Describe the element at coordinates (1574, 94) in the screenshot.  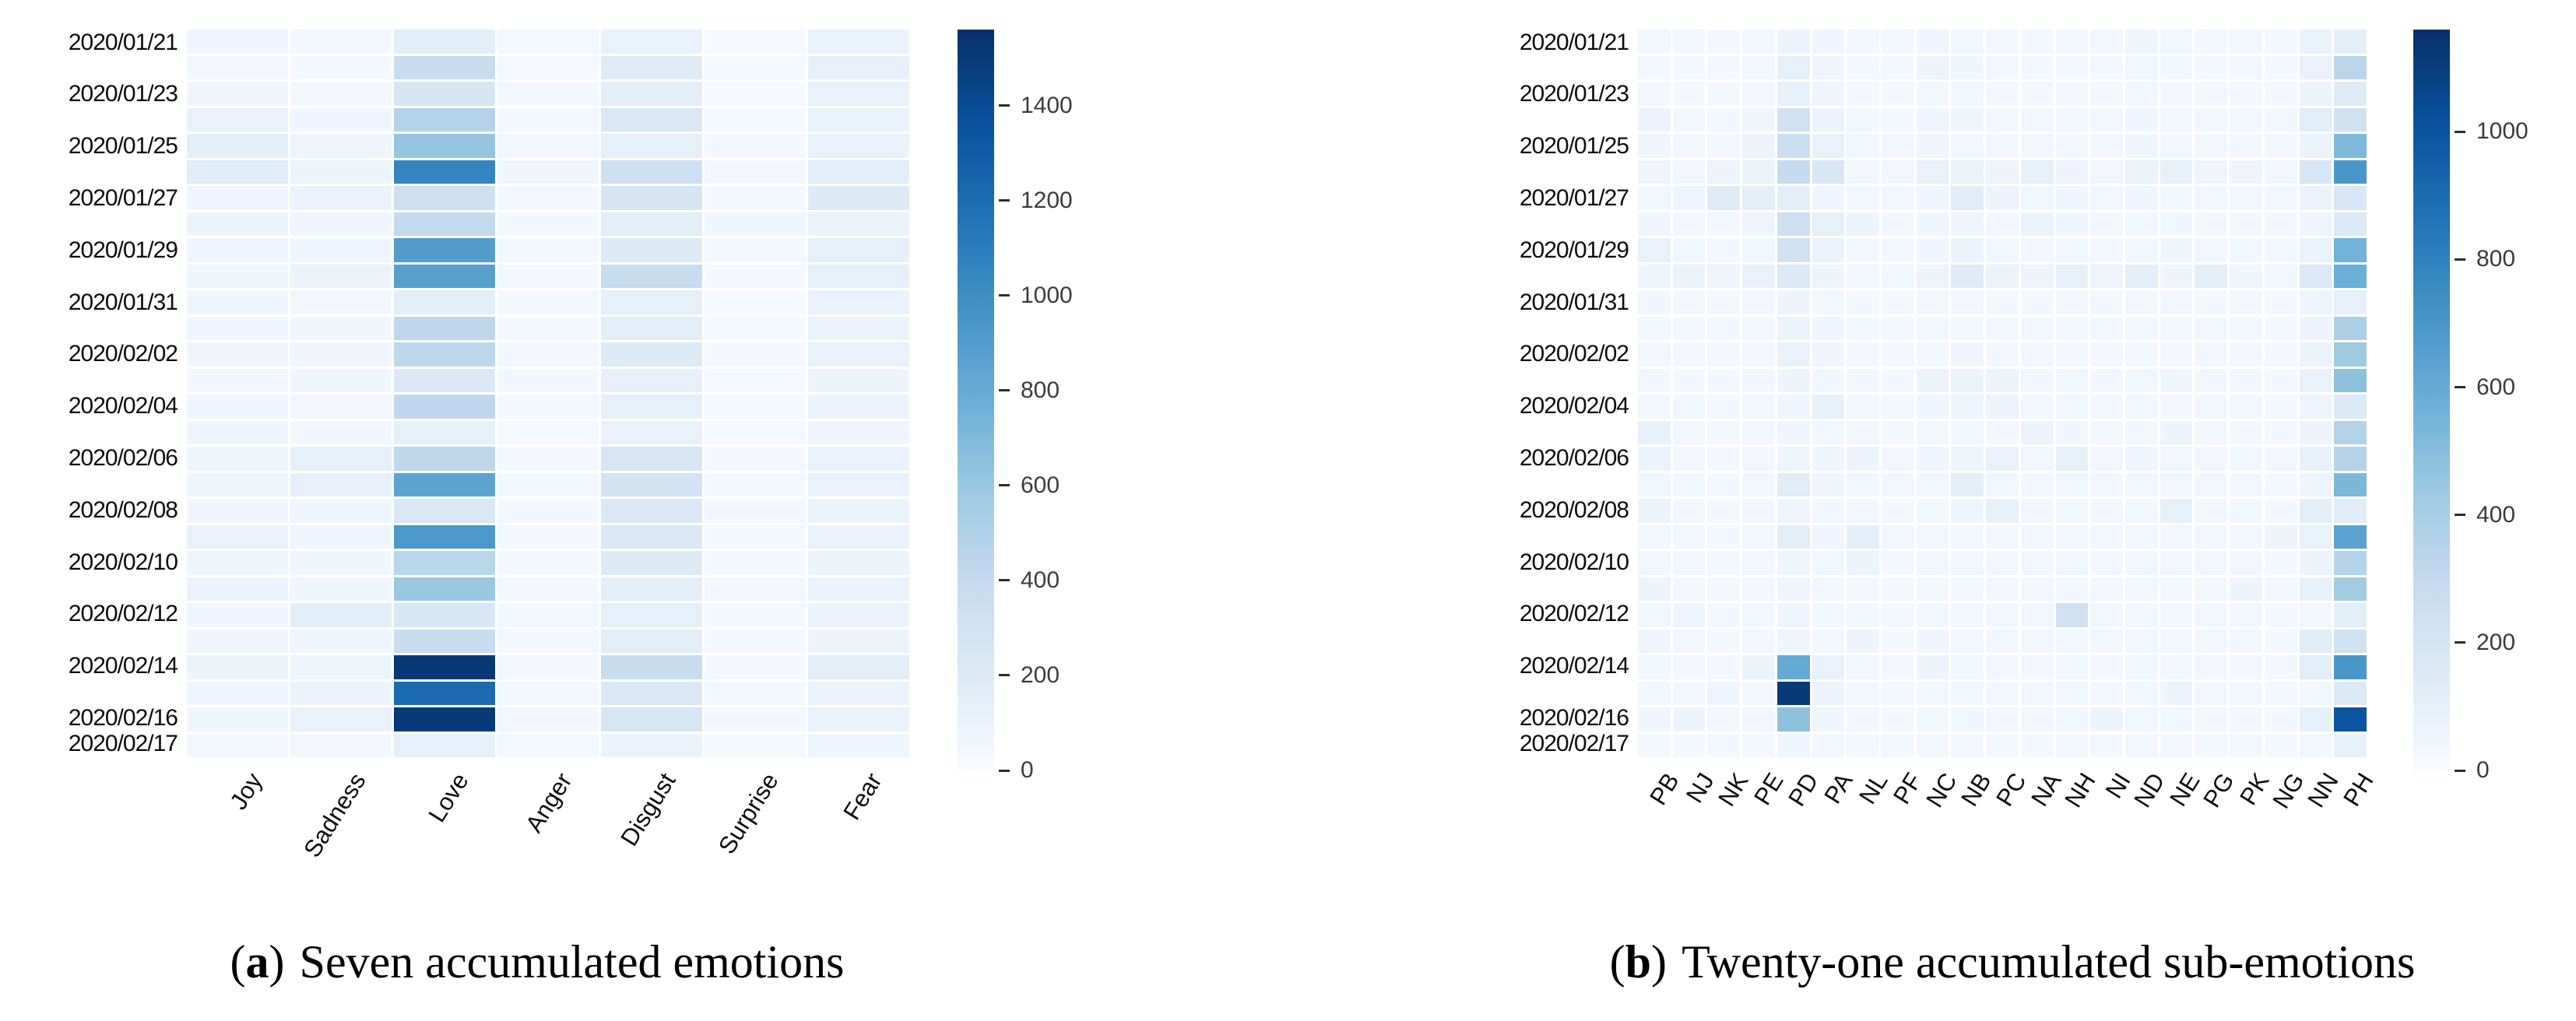
I see `y-tick-label: 2020/01/23` at that location.